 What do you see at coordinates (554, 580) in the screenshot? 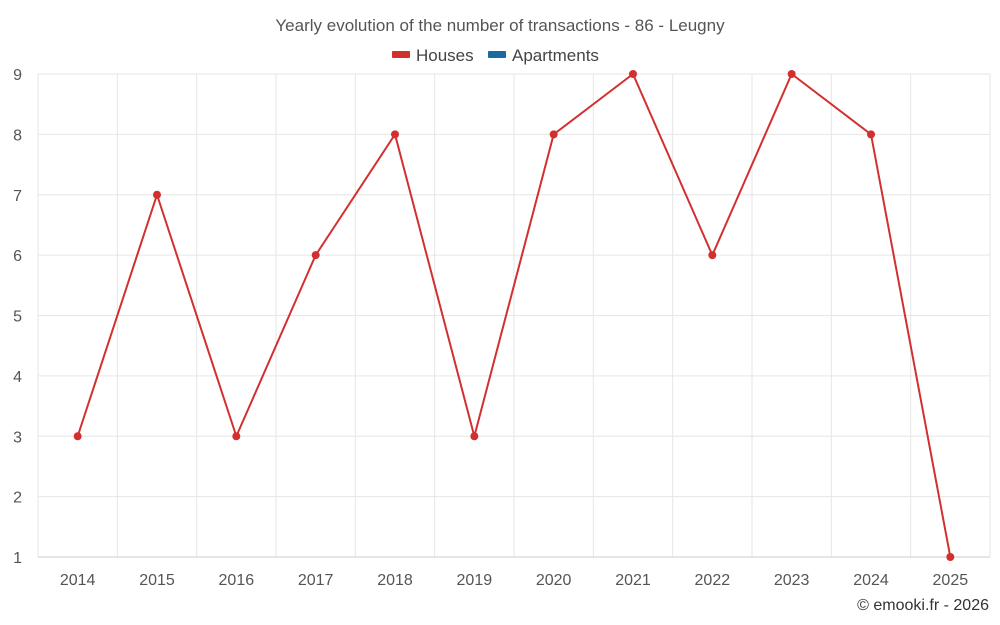
I see `x-tick-label: 2020` at bounding box center [554, 580].